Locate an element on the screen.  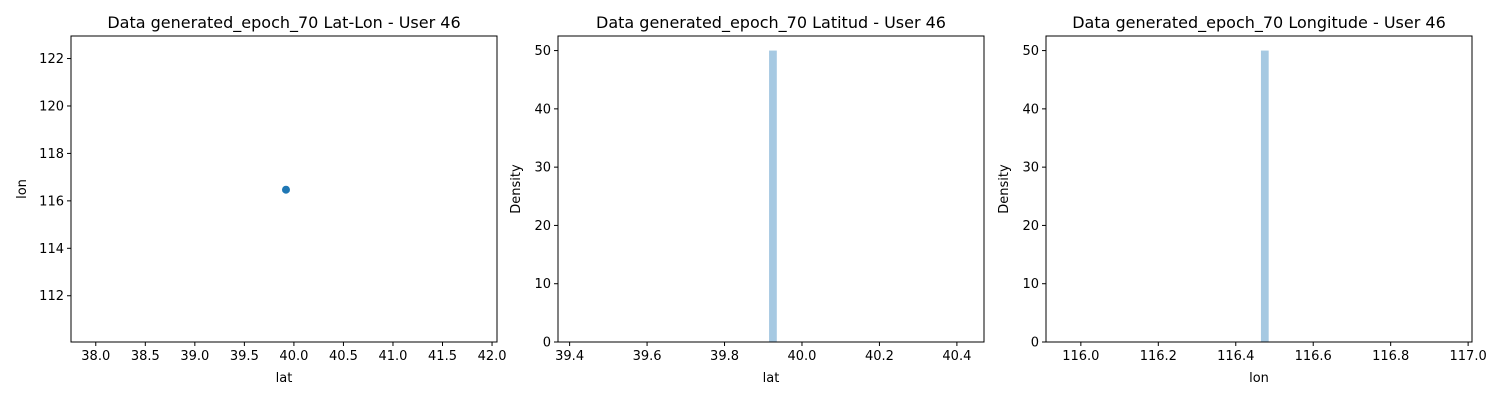
x-tick-label: 39.0 is located at coordinates (194, 356).